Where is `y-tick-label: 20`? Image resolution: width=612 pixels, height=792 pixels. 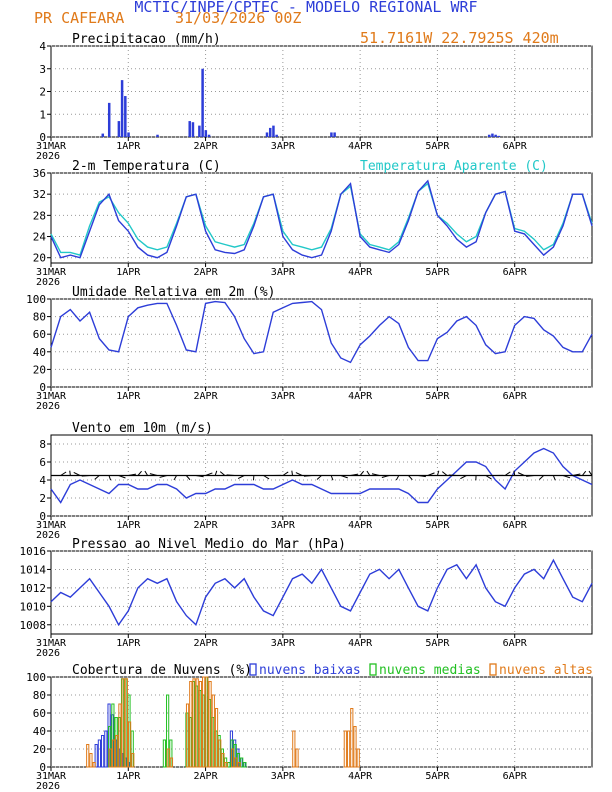 y-tick-label: 20 is located at coordinates (39, 258).